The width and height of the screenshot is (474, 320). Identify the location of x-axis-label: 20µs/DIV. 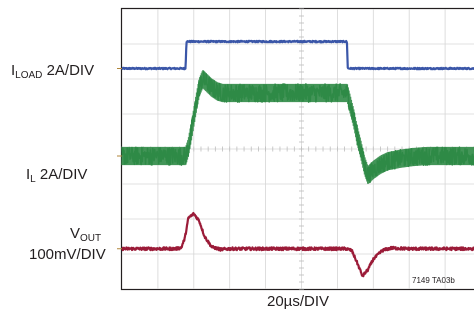
(298, 301).